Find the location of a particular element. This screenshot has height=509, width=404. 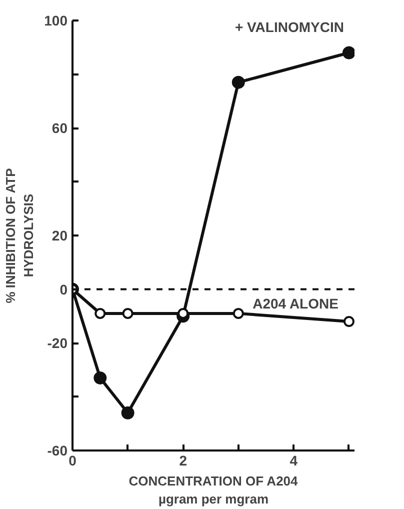

x-tick-label: 2 is located at coordinates (183, 460).